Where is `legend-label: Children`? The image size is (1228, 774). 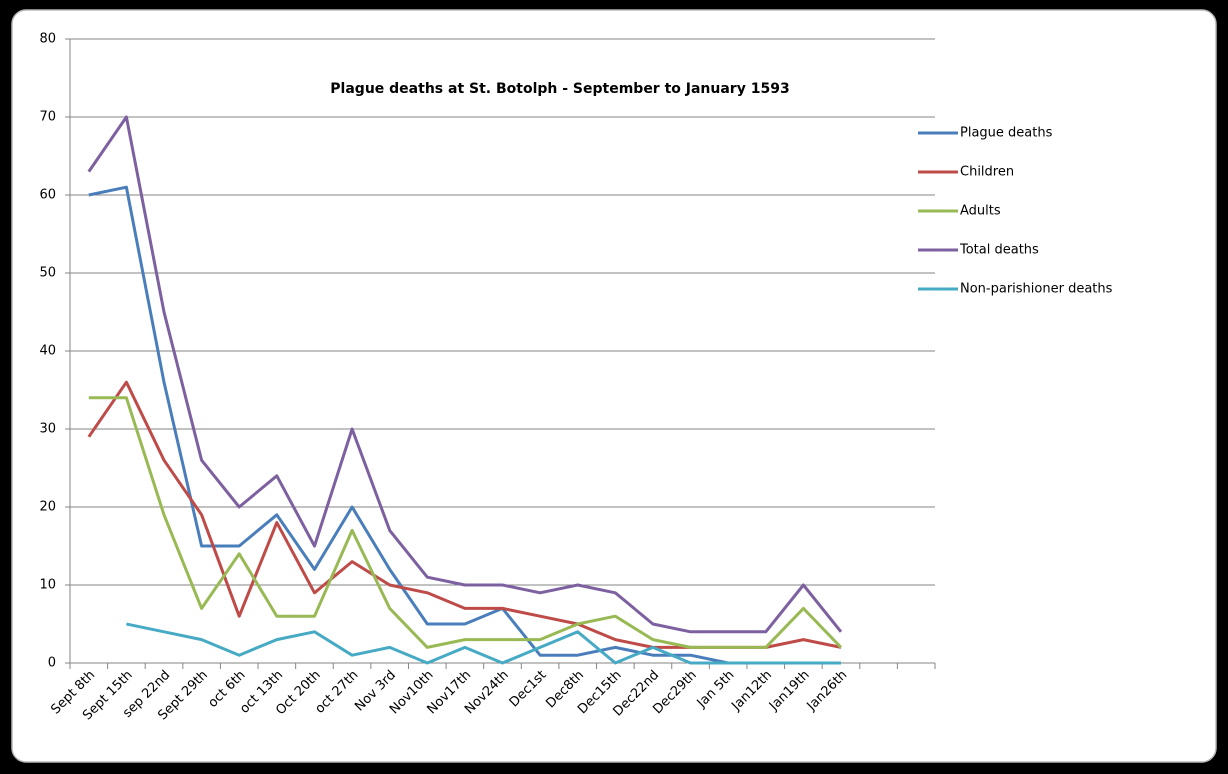
legend-label: Children is located at coordinates (987, 172).